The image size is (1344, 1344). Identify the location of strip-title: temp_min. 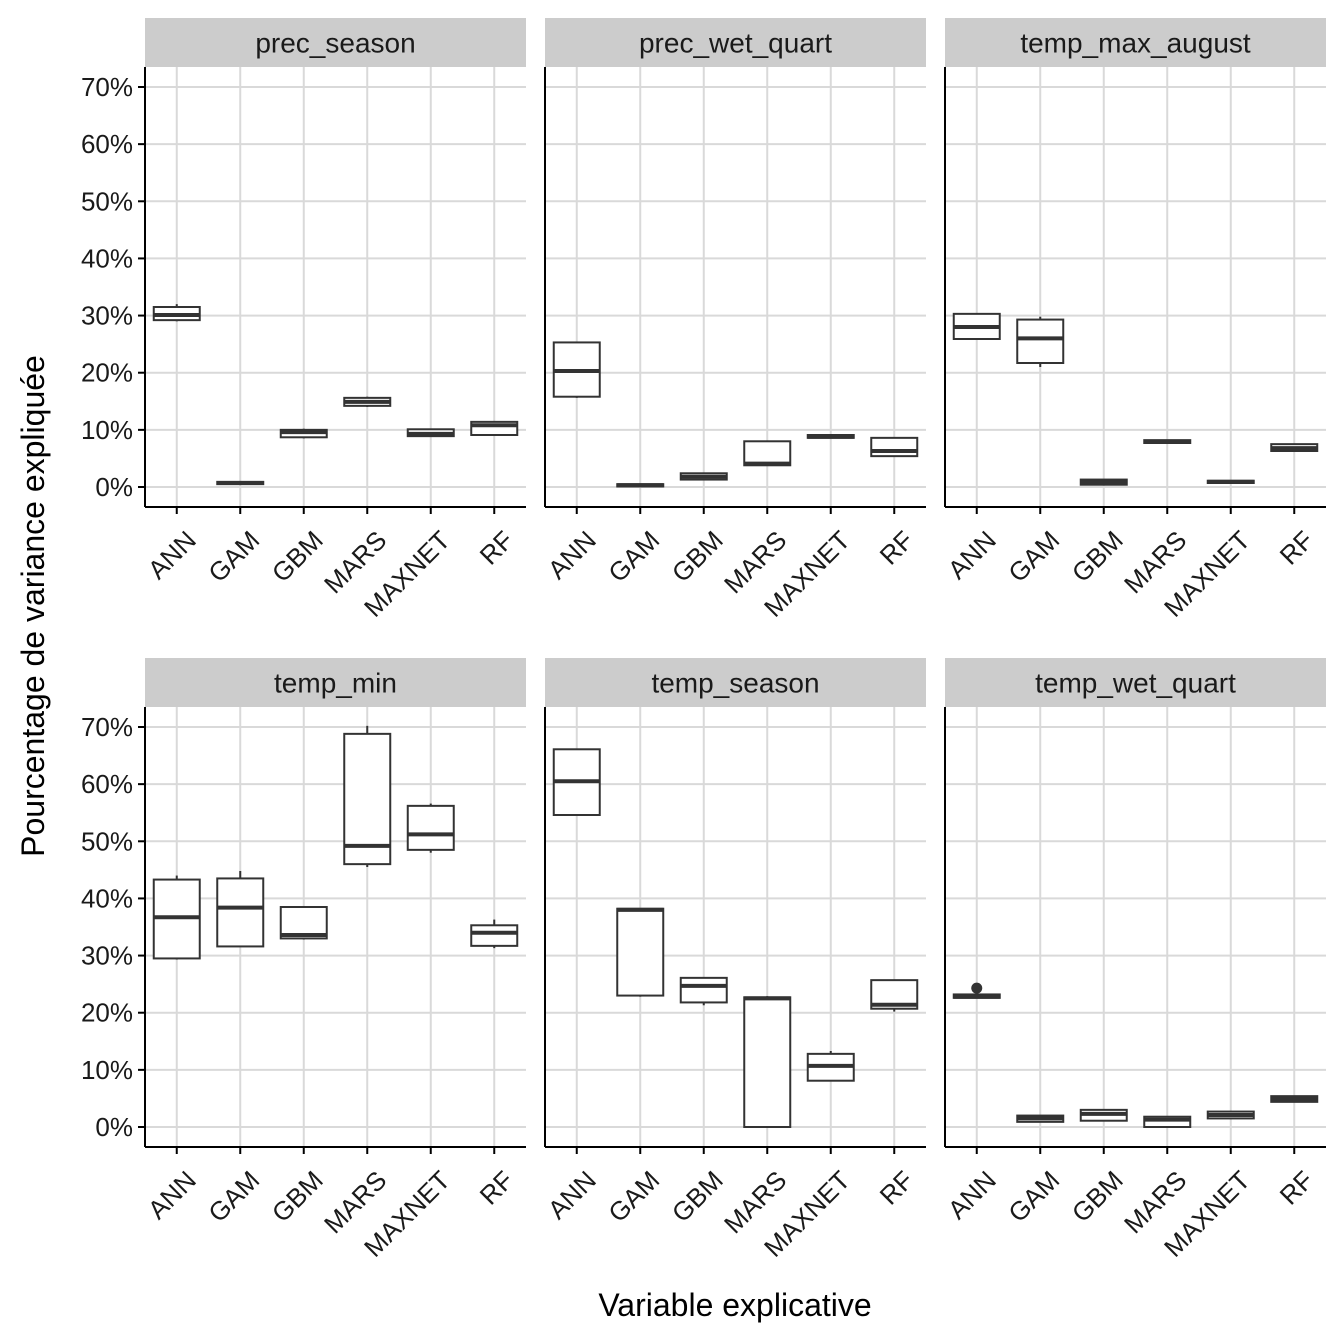
(335, 683).